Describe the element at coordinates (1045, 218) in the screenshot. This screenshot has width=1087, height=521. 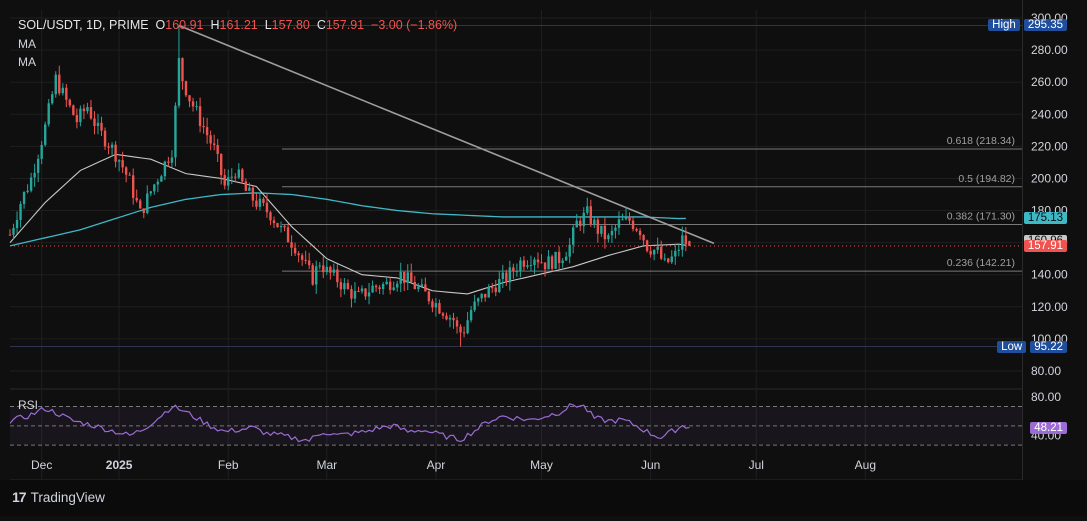
I see `price-badge-0: 175.13` at that location.